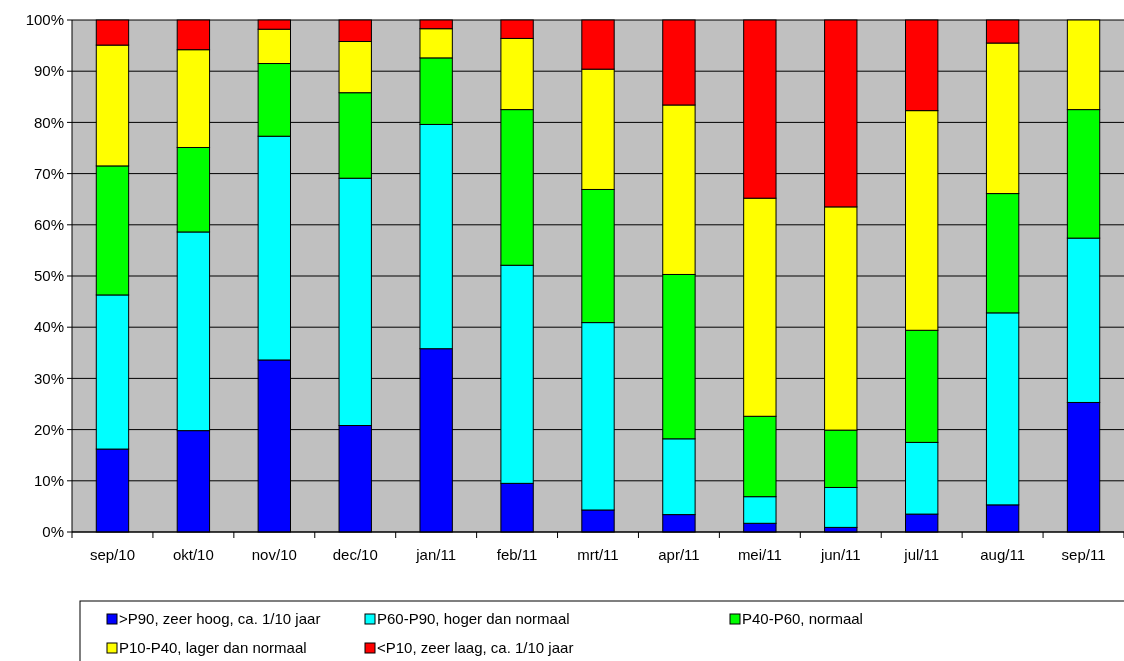 Image resolution: width=1124 pixels, height=661 pixels. Describe the element at coordinates (274, 554) in the screenshot. I see `x-tick-label: nov/10` at that location.